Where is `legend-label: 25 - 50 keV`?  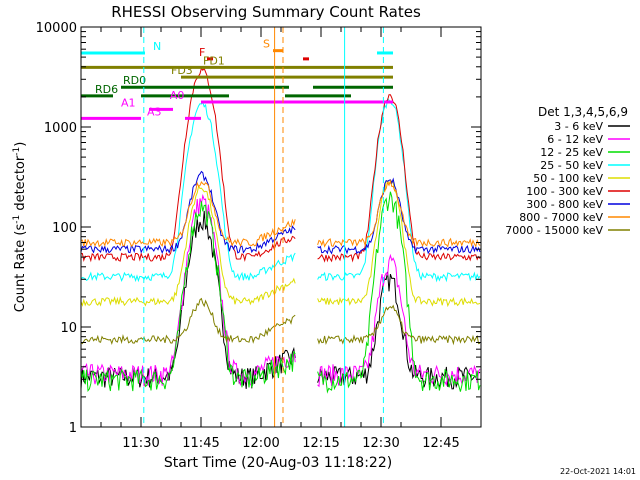 legend-label: 25 - 50 keV is located at coordinates (571, 165).